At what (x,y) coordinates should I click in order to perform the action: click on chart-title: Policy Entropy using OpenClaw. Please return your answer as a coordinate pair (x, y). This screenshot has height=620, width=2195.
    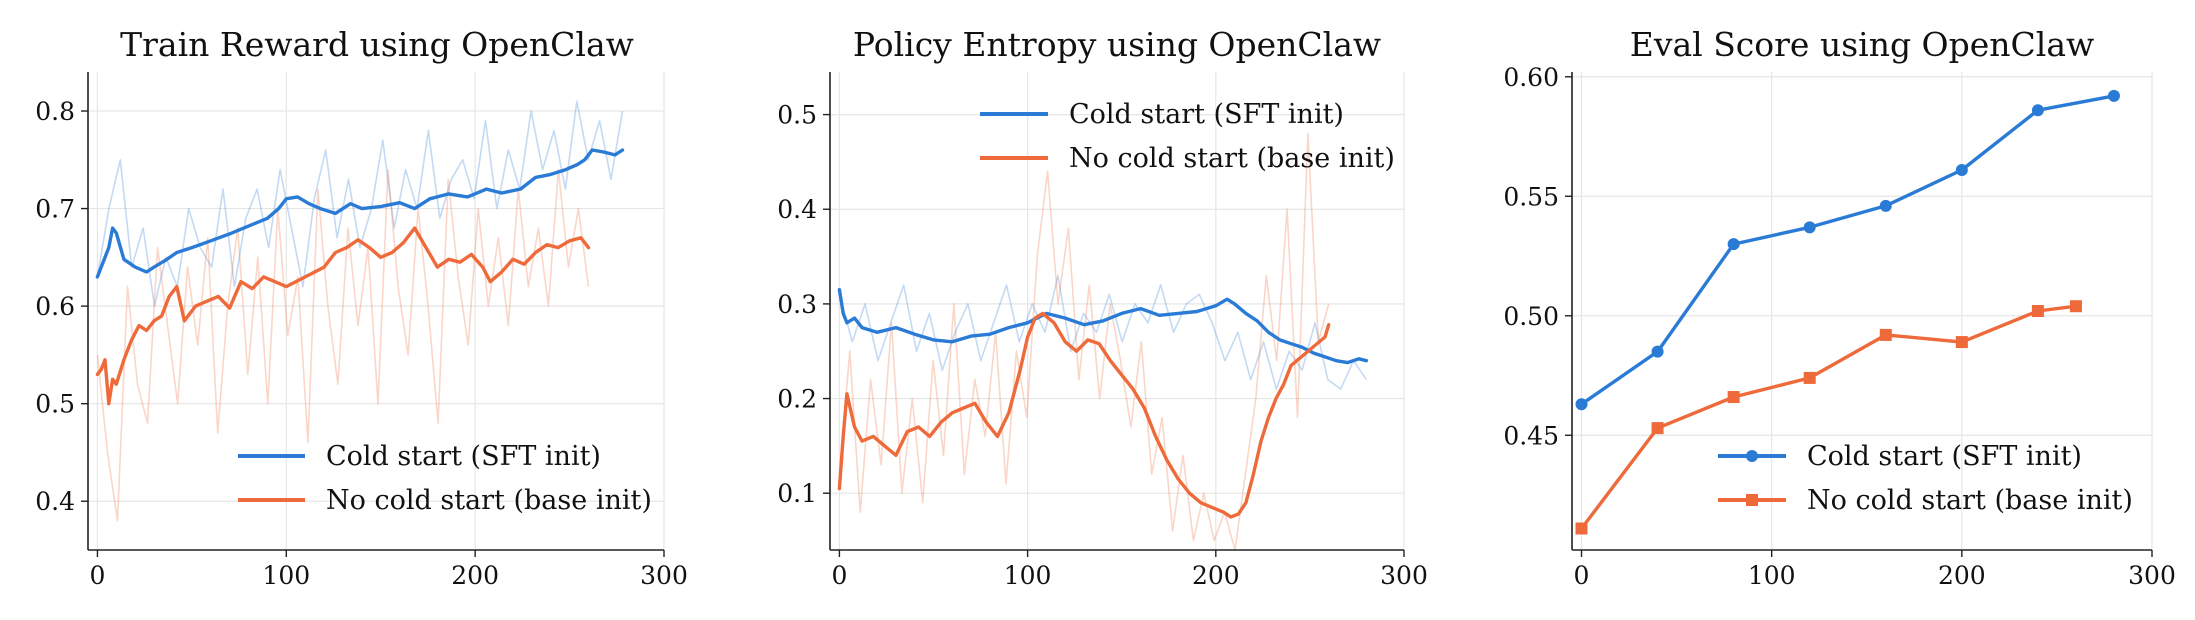
    Looking at the image, I should click on (1117, 44).